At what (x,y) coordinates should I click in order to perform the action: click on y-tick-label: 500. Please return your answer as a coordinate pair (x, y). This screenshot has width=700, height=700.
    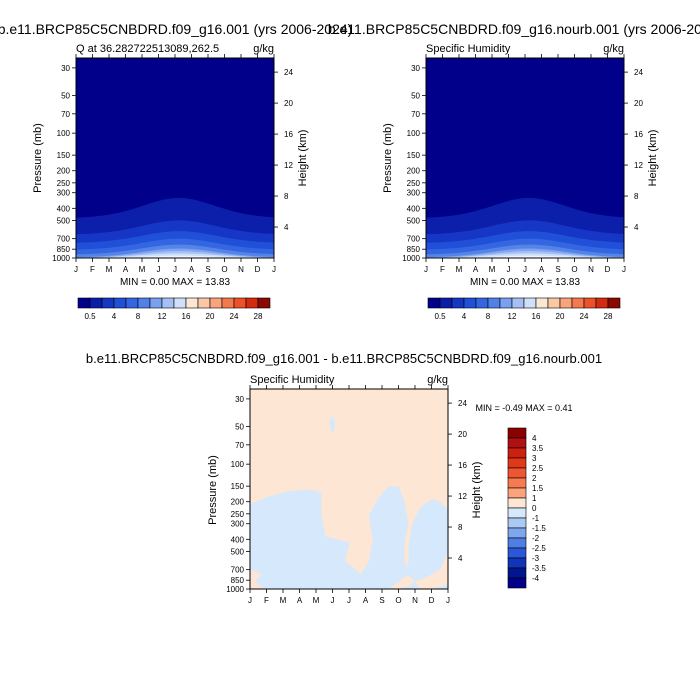
    Looking at the image, I should click on (414, 220).